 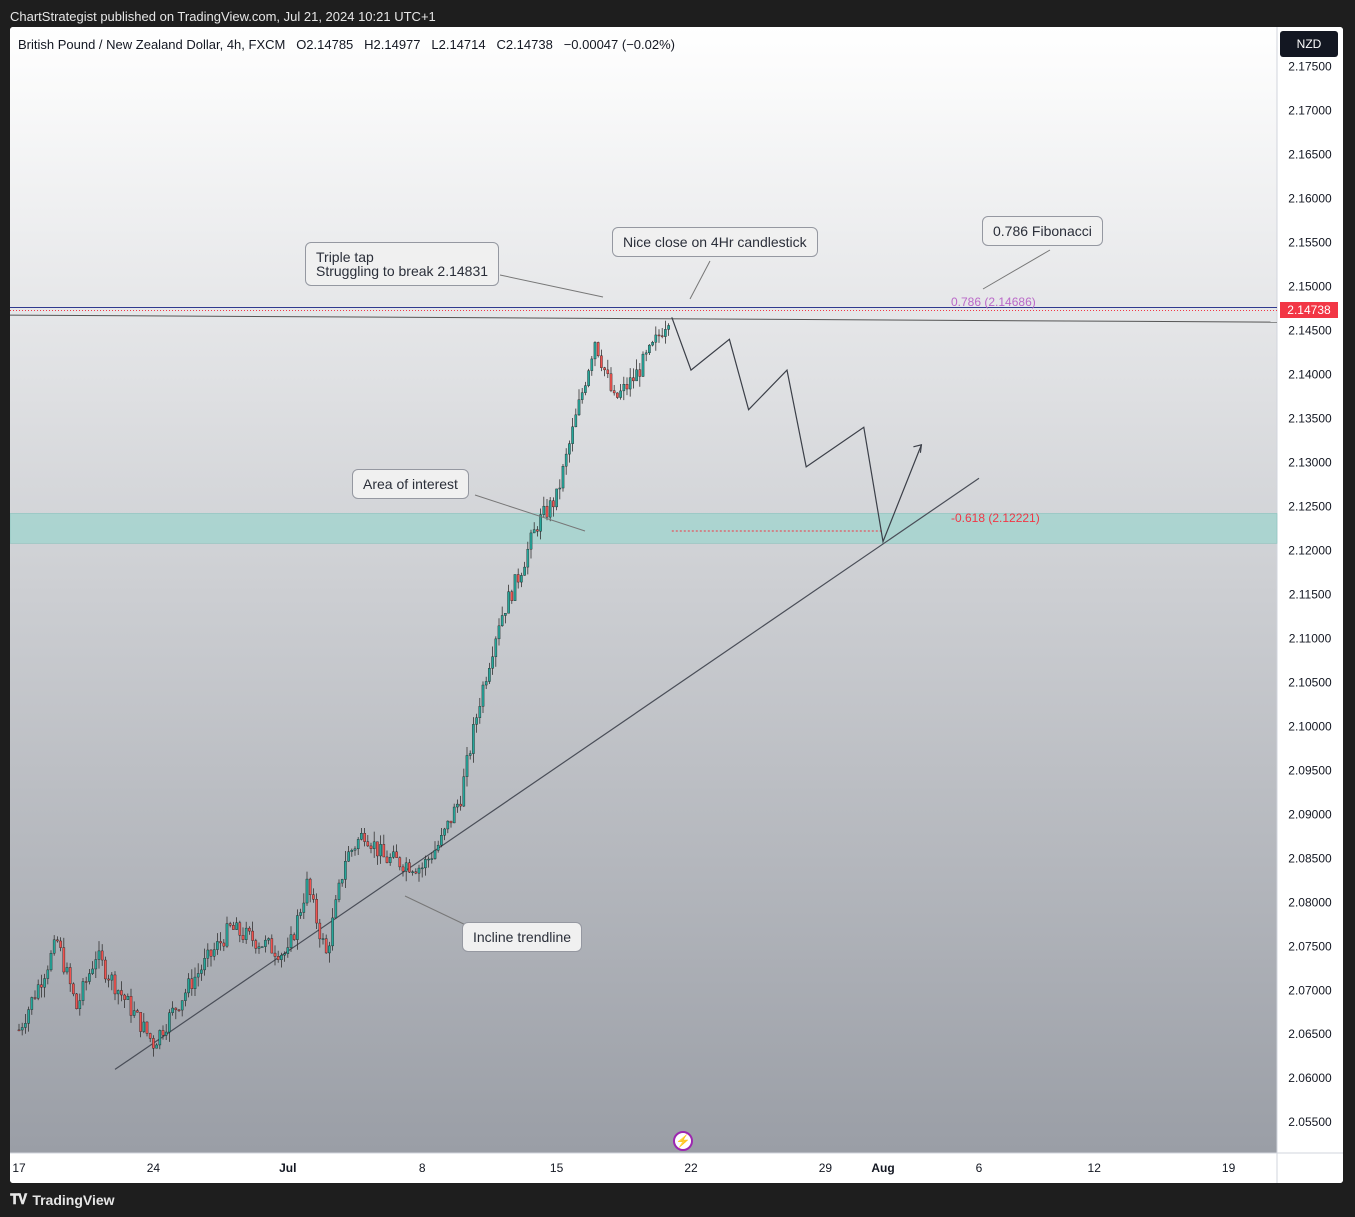 I want to click on price-tick-label: 2.11000, so click(x=1310, y=638).